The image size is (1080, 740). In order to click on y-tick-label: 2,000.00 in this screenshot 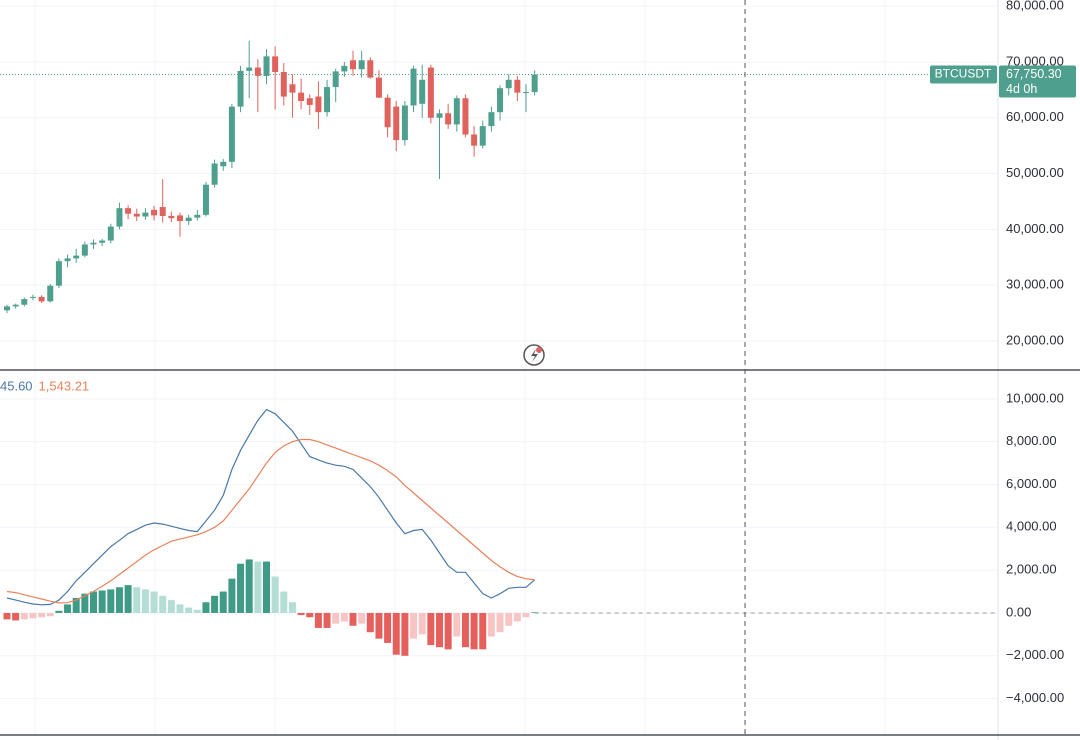, I will do `click(1031, 569)`.